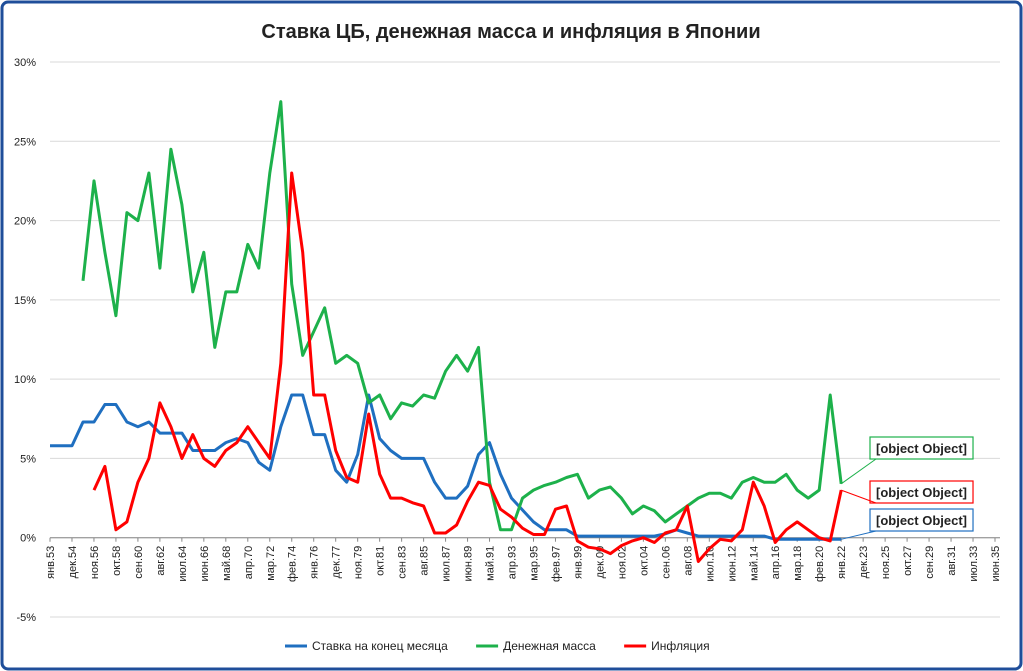 This screenshot has height=671, width=1023. I want to click on y-tick-label: 25%, so click(25, 142).